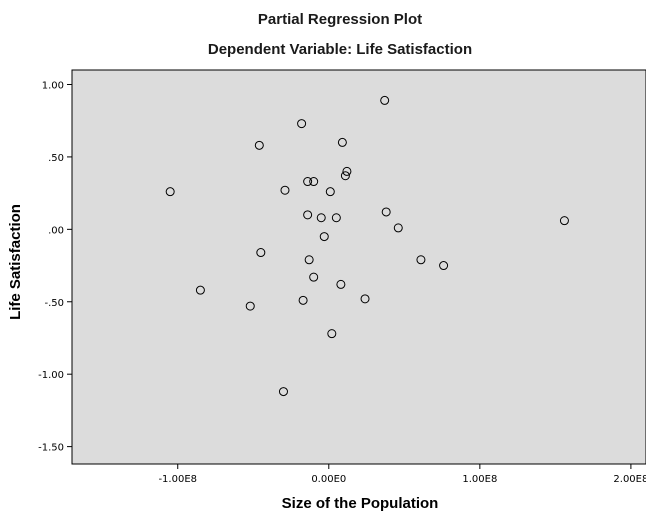 This screenshot has width=646, height=515. I want to click on x-axis-title: Size of the Population, so click(360, 503).